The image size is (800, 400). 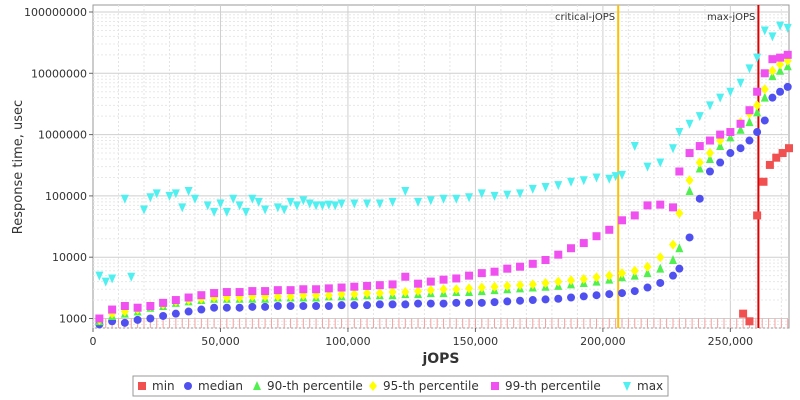 What do you see at coordinates (731, 341) in the screenshot?
I see `x-tick-label: 250,000` at bounding box center [731, 341].